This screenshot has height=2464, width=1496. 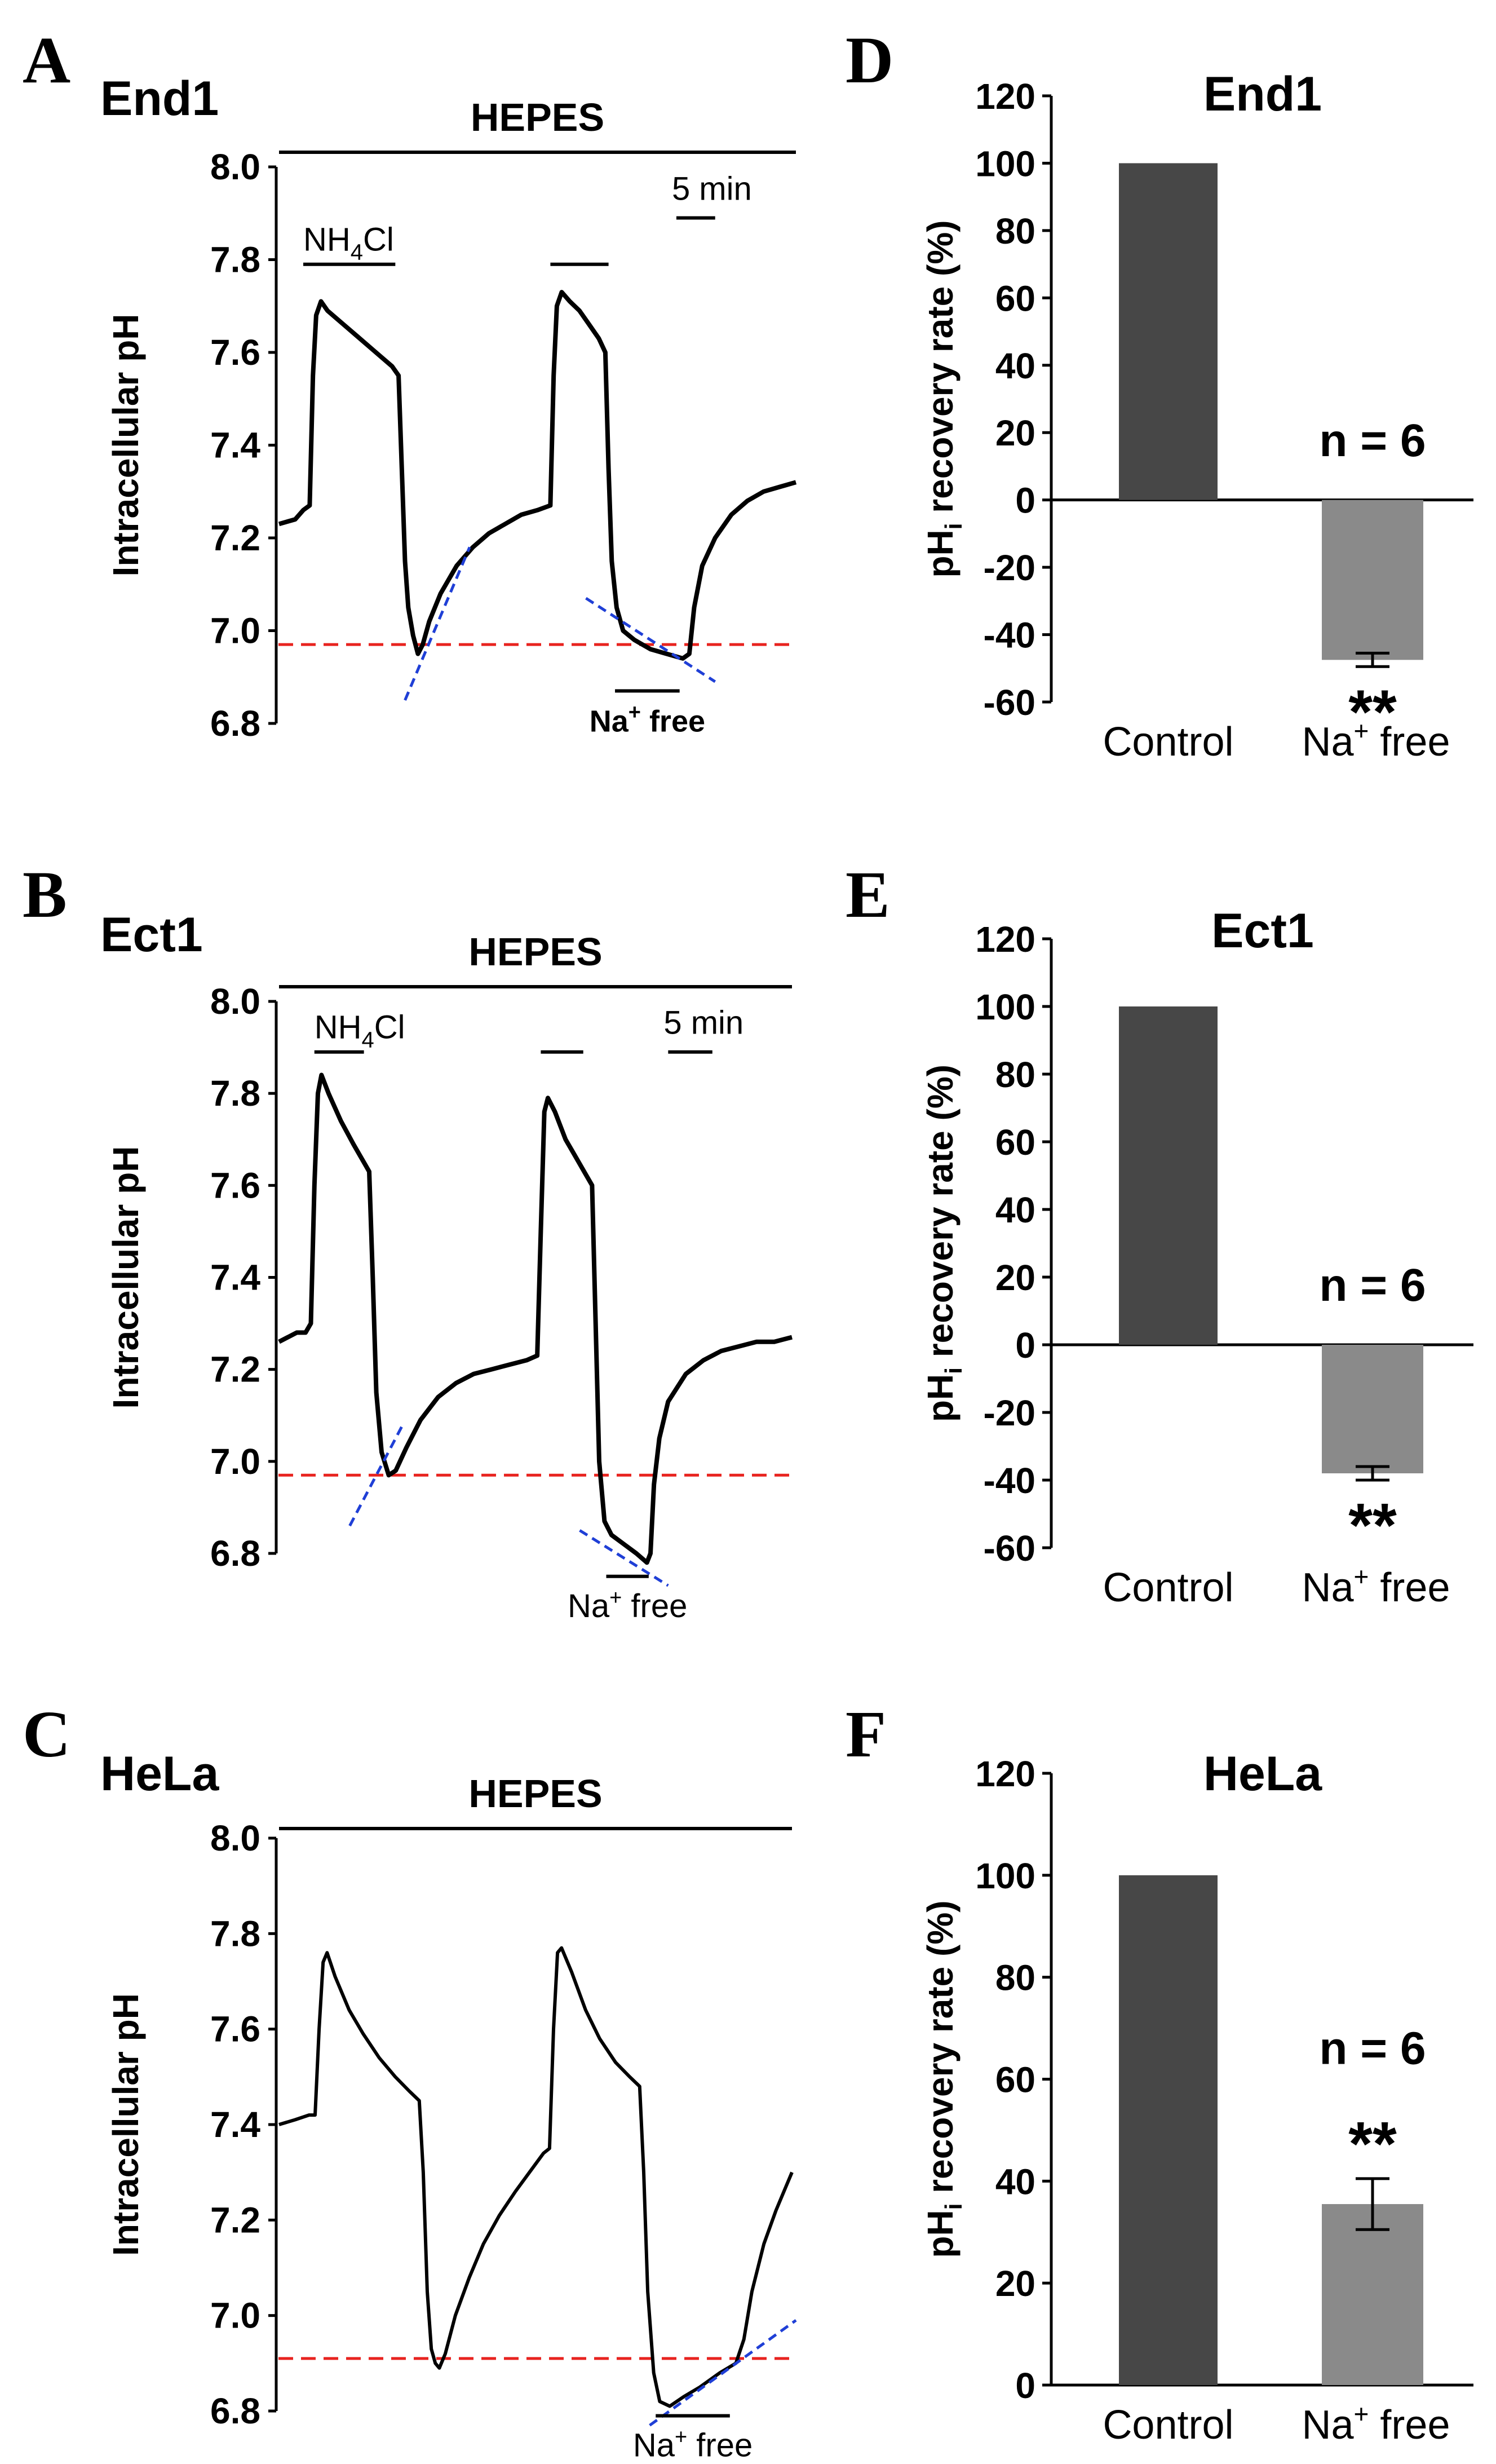 I want to click on na-free-label-sup: +, so click(x=681, y=2437).